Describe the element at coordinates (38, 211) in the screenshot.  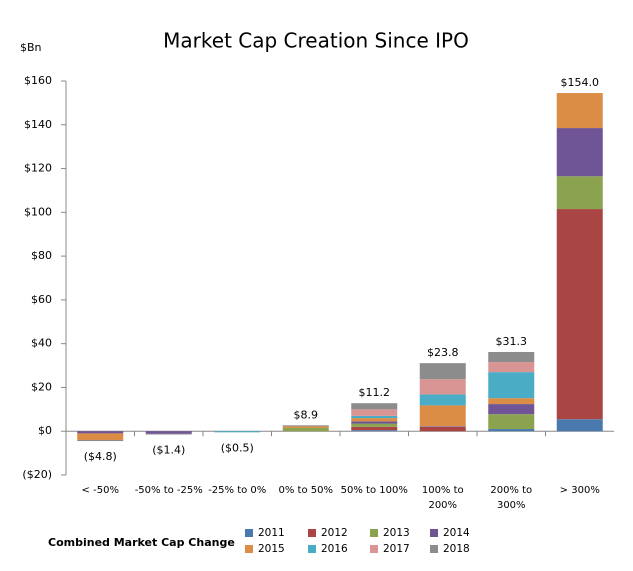
I see `y-tick-label: $100` at that location.